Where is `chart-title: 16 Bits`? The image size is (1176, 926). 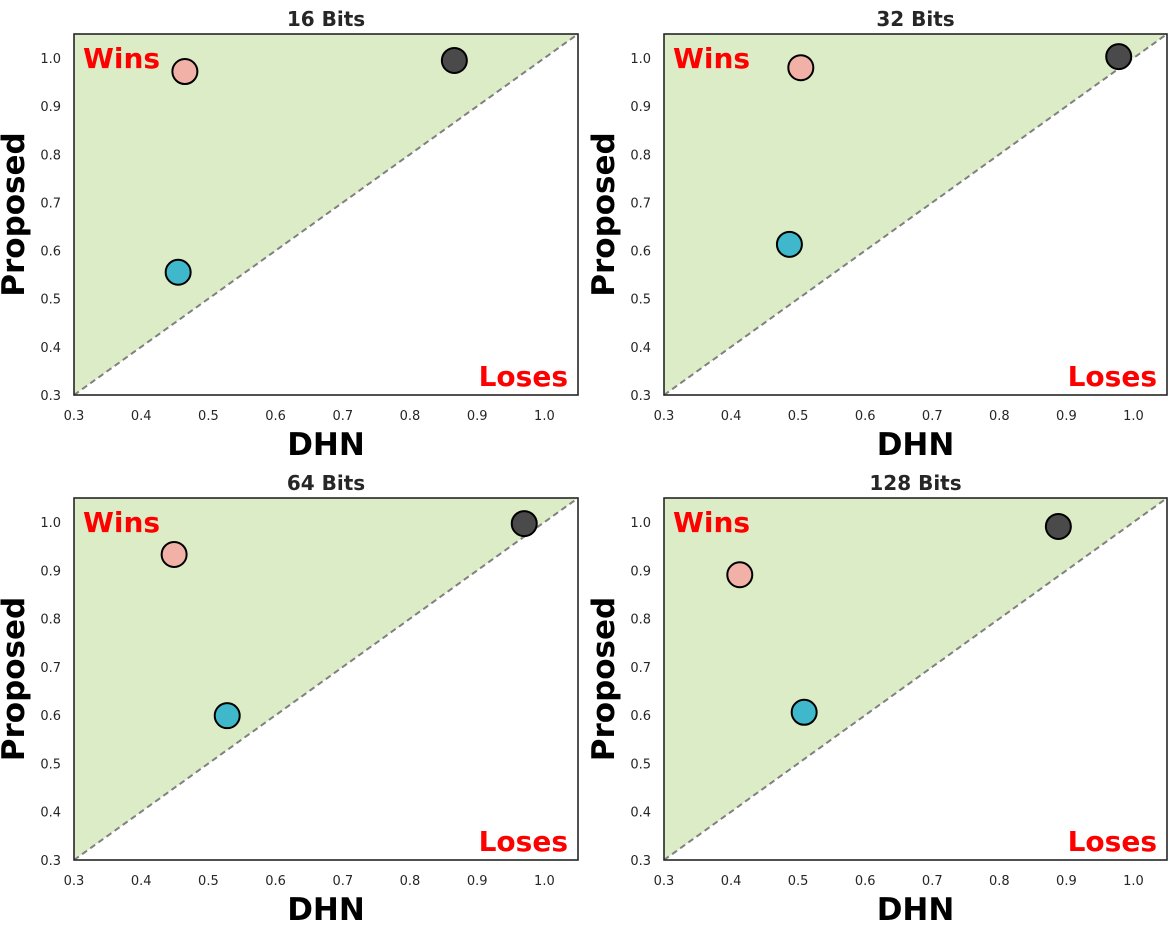
chart-title: 16 Bits is located at coordinates (326, 19).